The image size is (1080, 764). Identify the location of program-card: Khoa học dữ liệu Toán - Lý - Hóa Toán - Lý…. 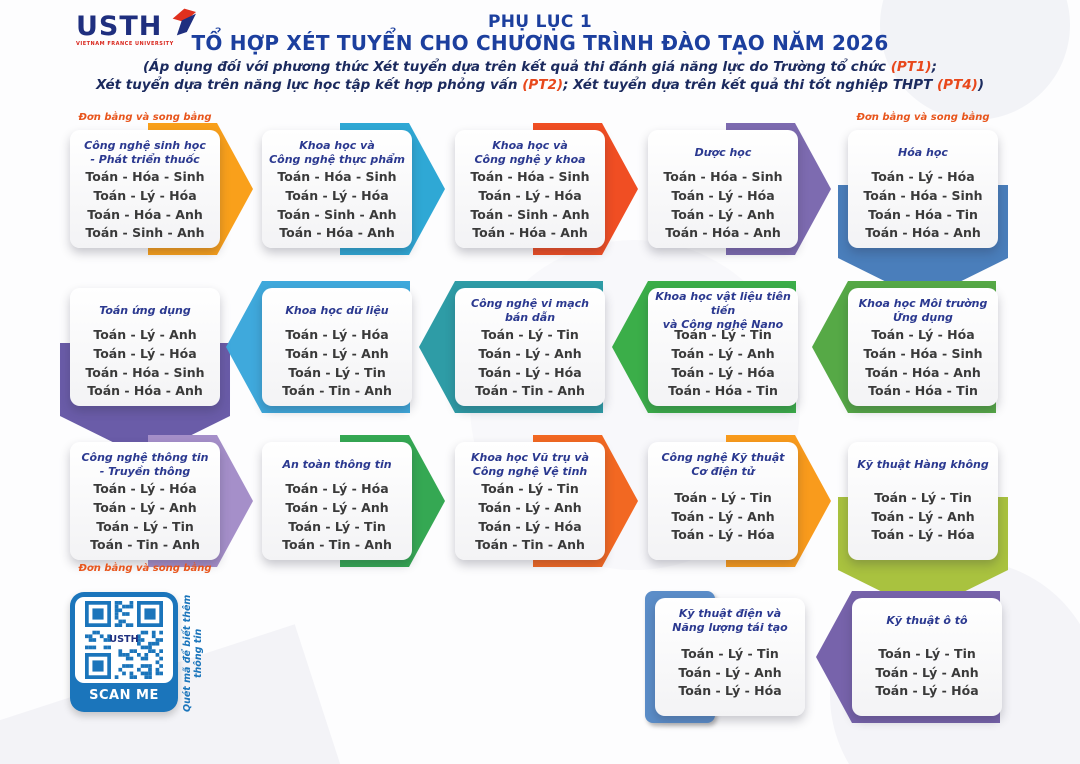
(337, 347).